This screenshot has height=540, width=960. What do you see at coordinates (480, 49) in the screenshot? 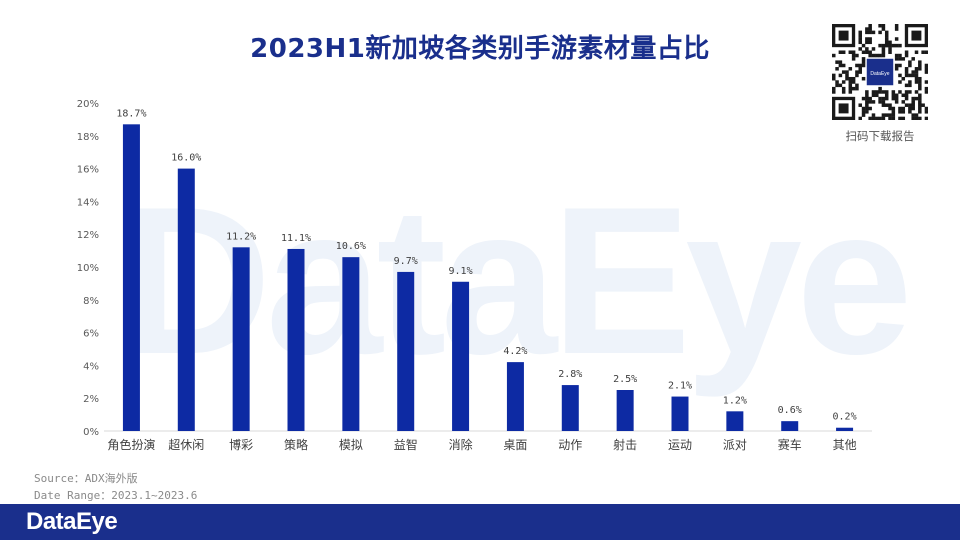
I see `chart-title: 2023H1新加坡各类别手游素材量占比` at bounding box center [480, 49].